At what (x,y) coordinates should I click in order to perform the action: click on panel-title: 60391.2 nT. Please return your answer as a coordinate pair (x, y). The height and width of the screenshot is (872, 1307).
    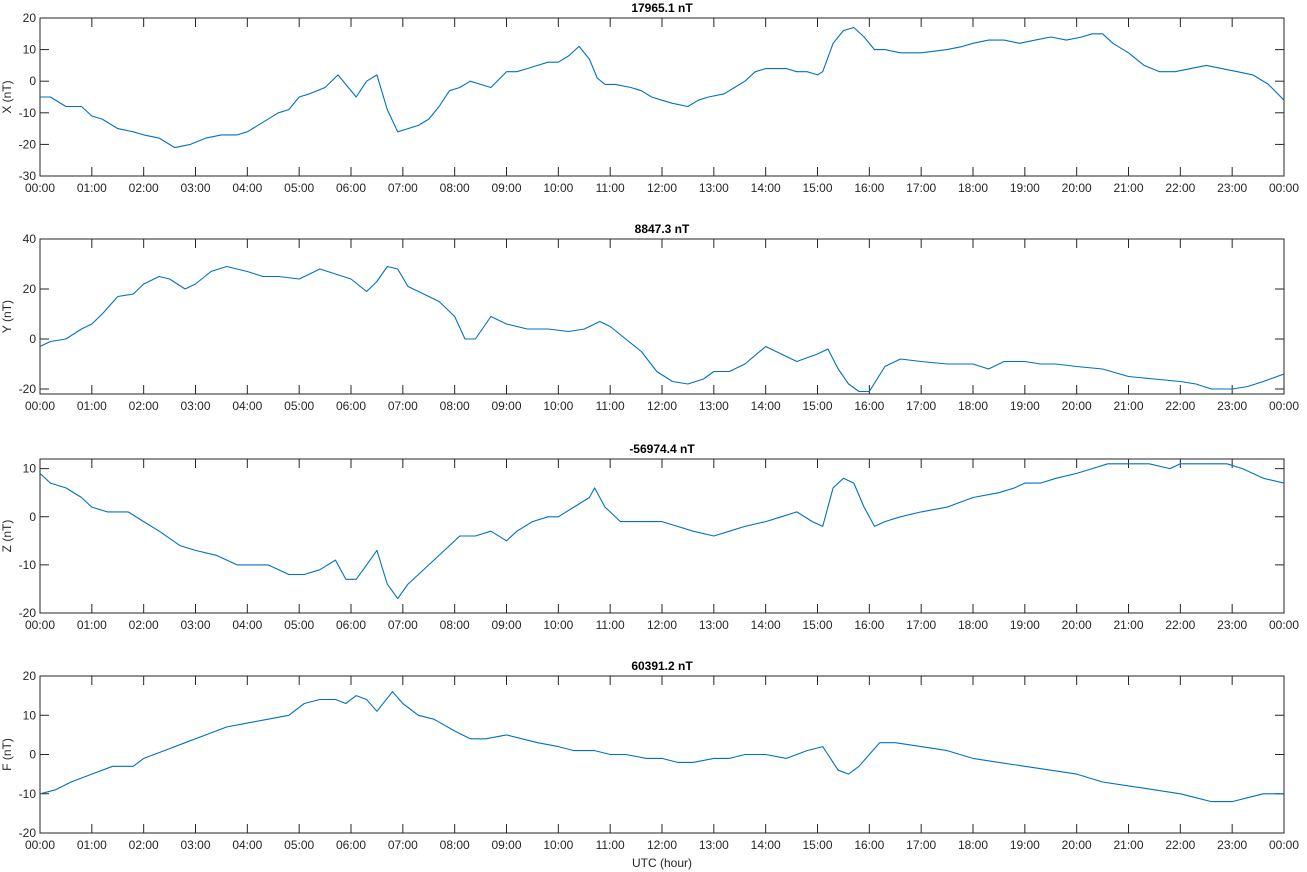
    Looking at the image, I should click on (662, 666).